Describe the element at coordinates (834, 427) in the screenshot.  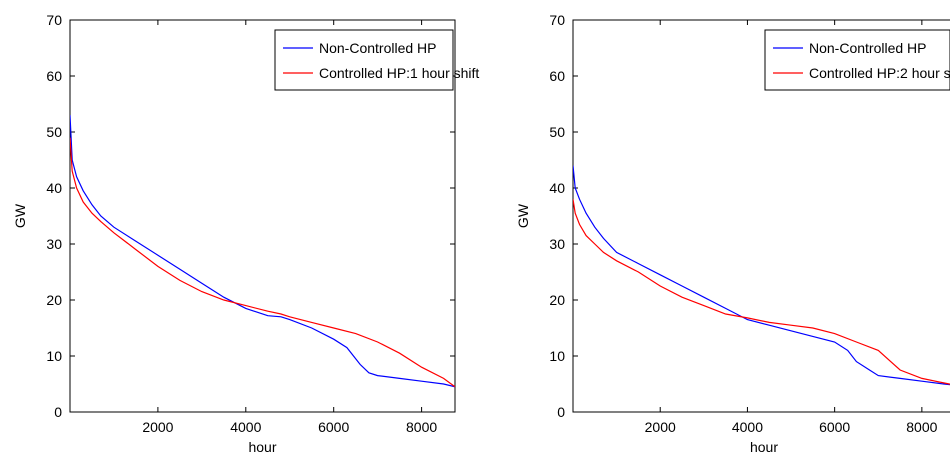
I see `plot2-xtick-label: 6000` at that location.